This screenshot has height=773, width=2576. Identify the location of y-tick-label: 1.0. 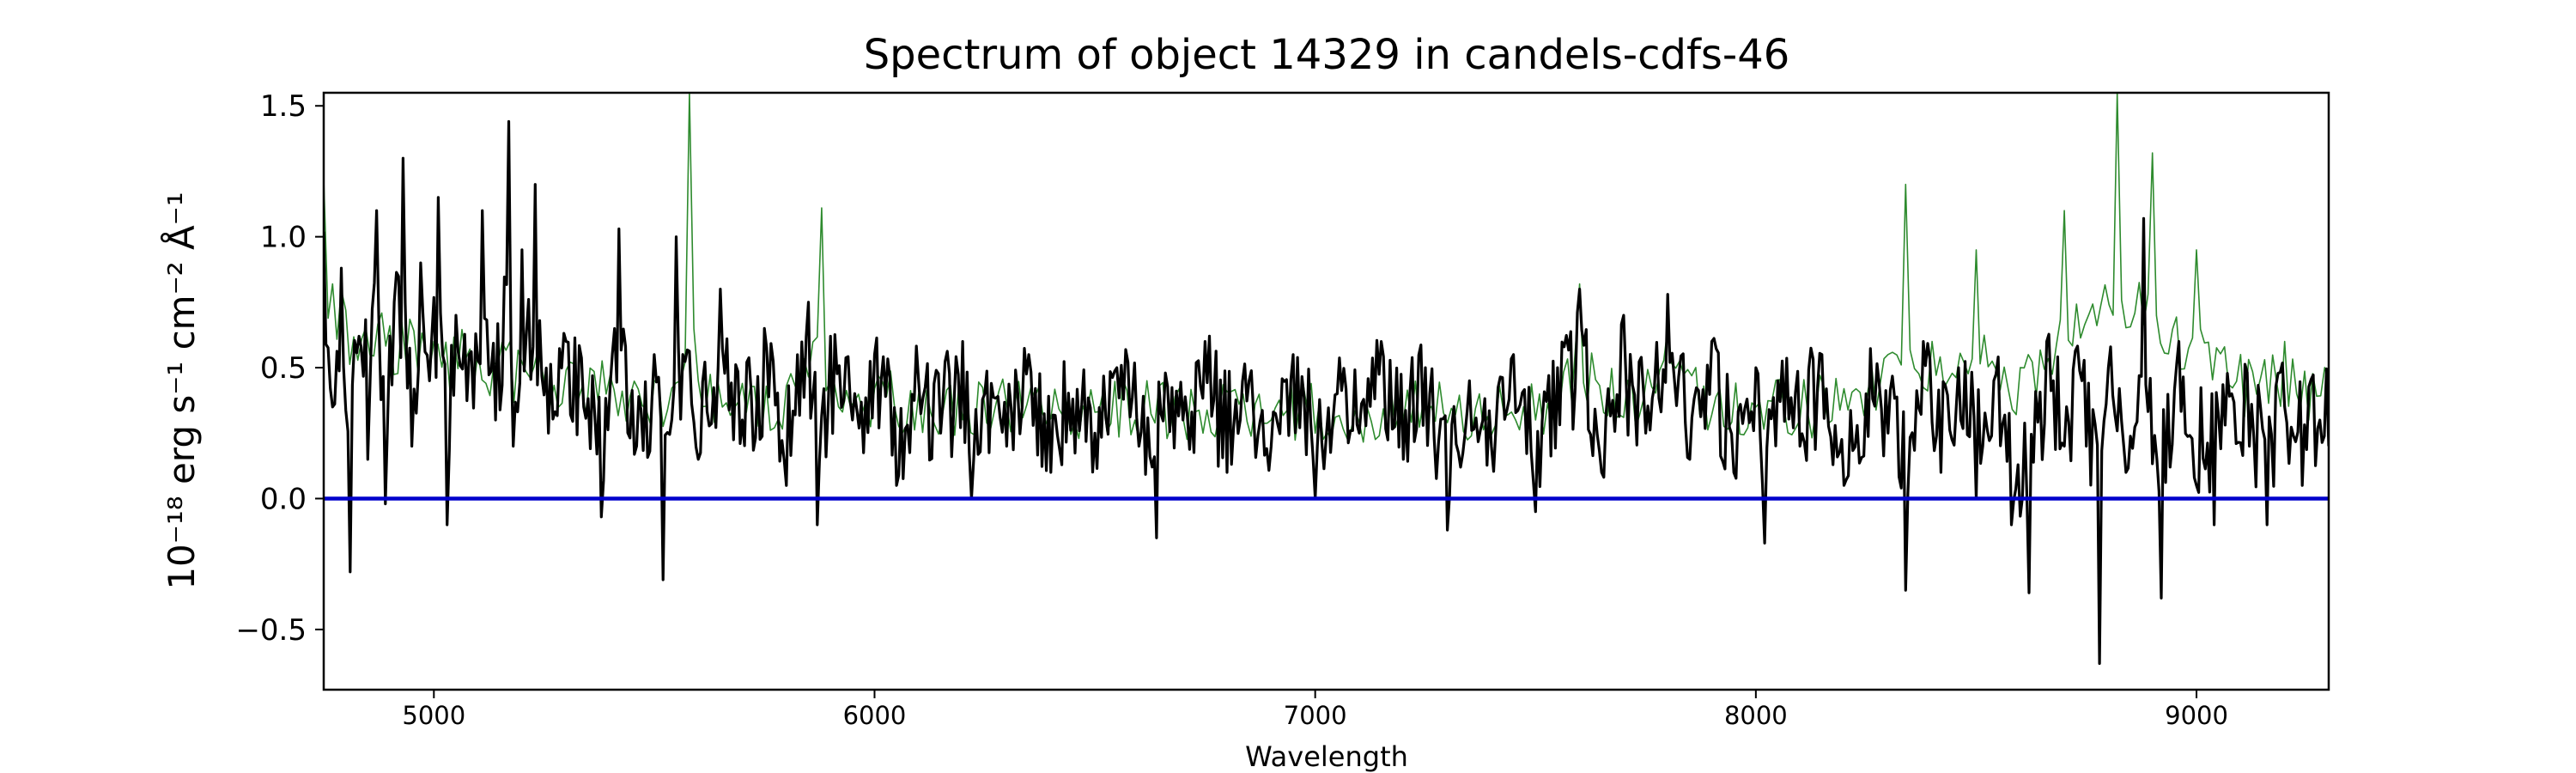
(283, 238).